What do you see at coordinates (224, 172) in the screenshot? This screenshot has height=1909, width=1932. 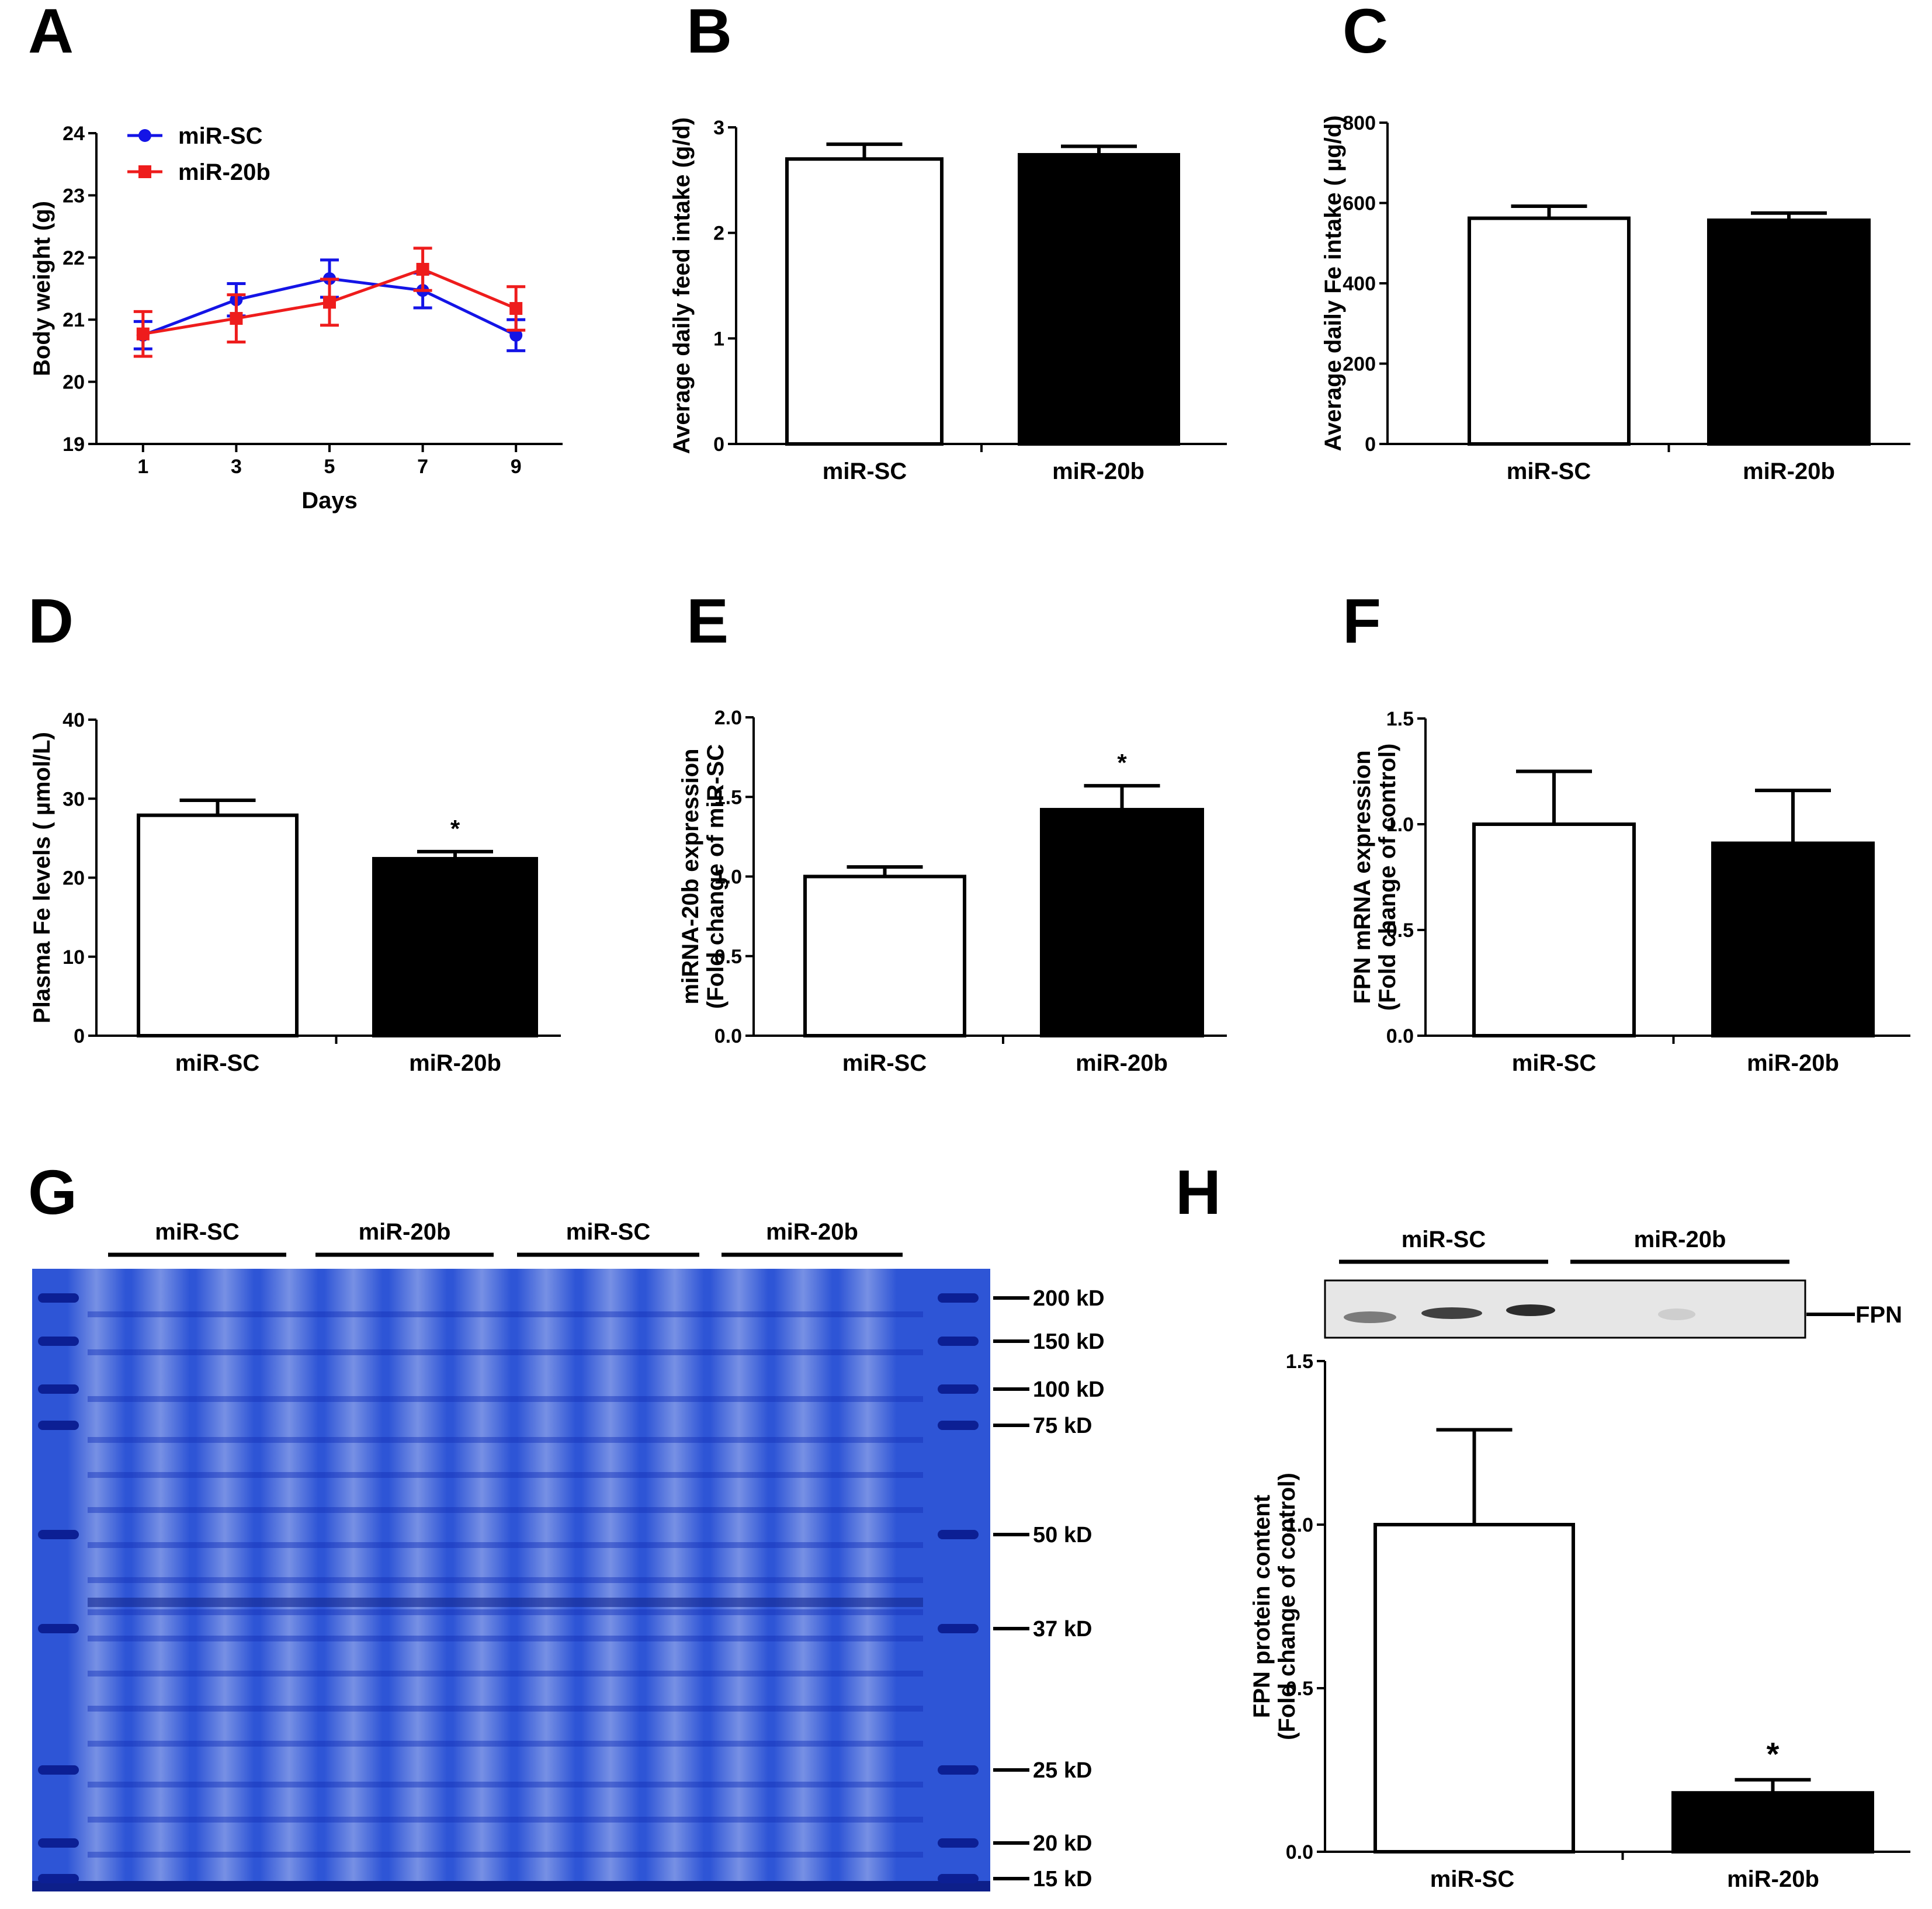 I see `legend-label: miR-20b` at bounding box center [224, 172].